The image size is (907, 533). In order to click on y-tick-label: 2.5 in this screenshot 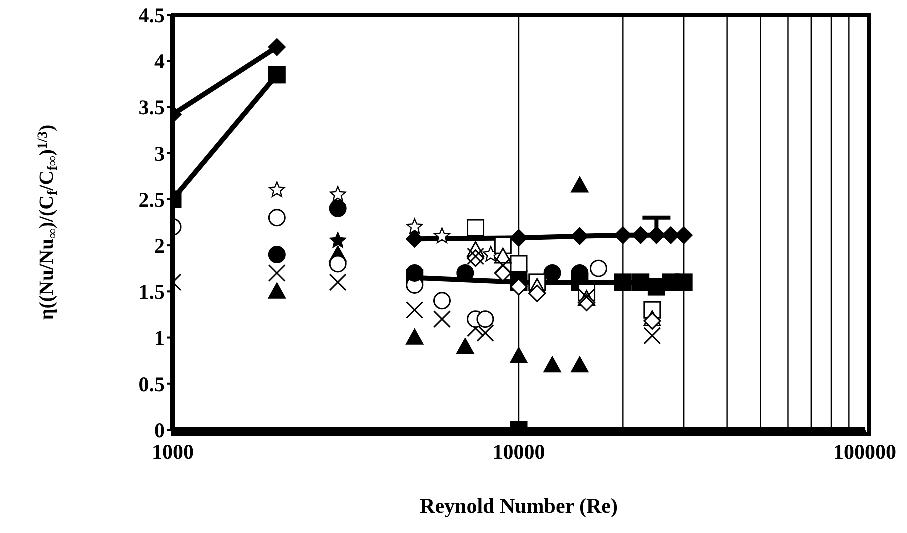, I will do `click(151, 200)`.